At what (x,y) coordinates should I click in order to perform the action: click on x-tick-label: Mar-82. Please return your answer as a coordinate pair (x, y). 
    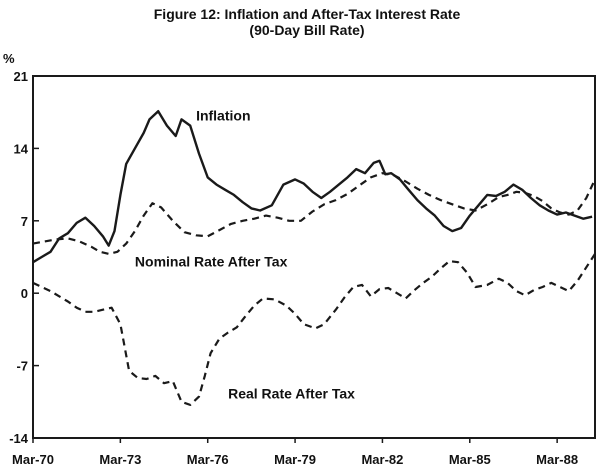
    Looking at the image, I should click on (382, 459).